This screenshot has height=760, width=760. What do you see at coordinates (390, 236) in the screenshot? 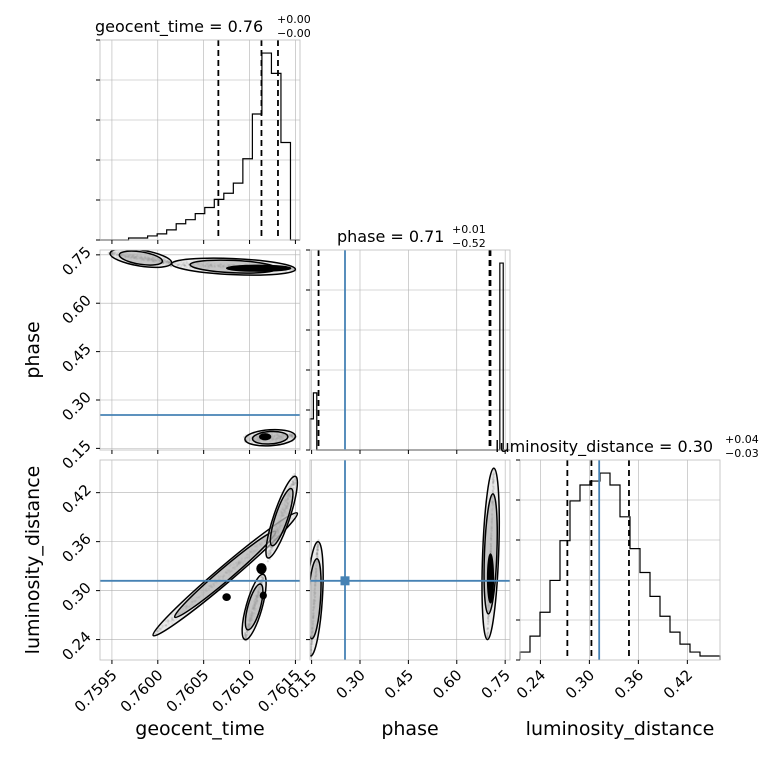
I see `title-phase: phase = 0.71` at bounding box center [390, 236].